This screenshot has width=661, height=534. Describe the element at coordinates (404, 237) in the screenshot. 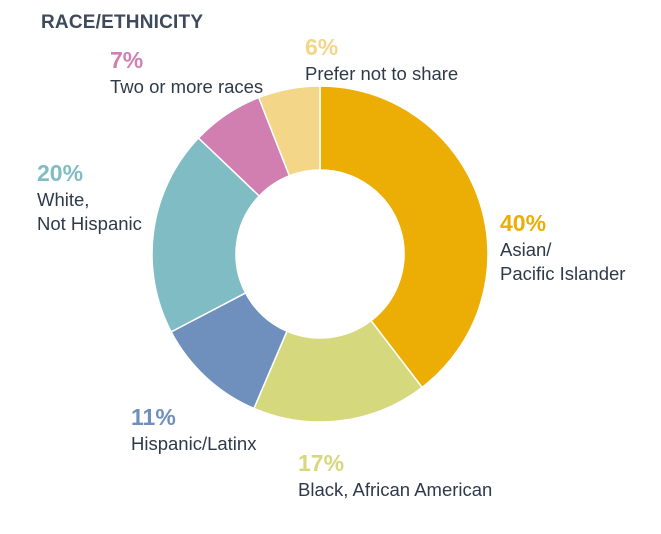

I see `slice-asian-pacific-islander` at that location.